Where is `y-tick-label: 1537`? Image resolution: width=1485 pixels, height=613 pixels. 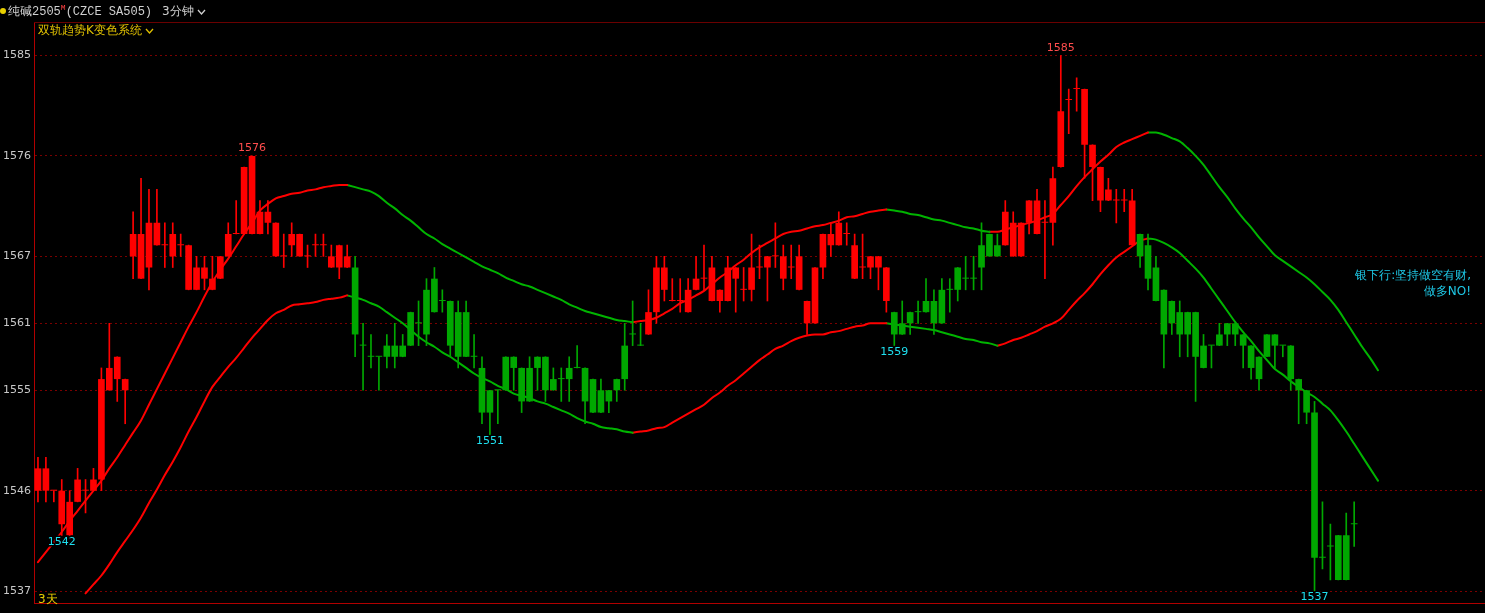
y-tick-label: 1537 is located at coordinates (17, 590).